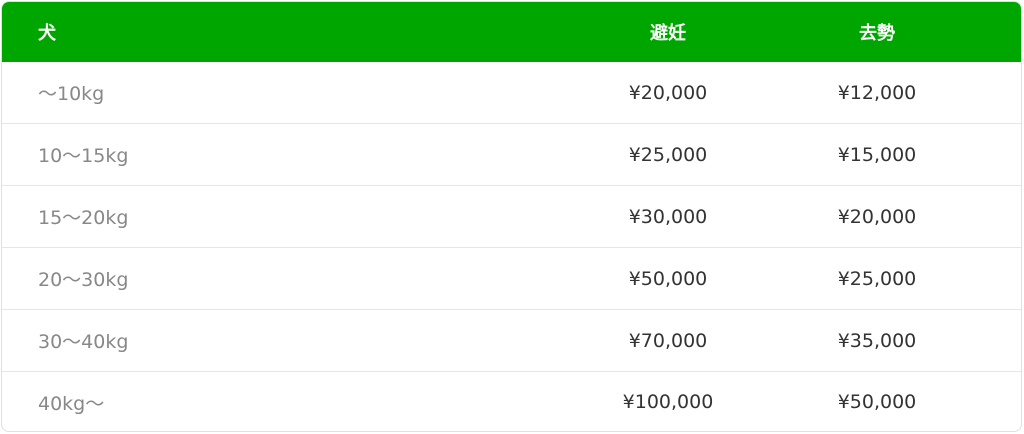 The image size is (1024, 434). I want to click on table-cell: ¥12,000, so click(877, 92).